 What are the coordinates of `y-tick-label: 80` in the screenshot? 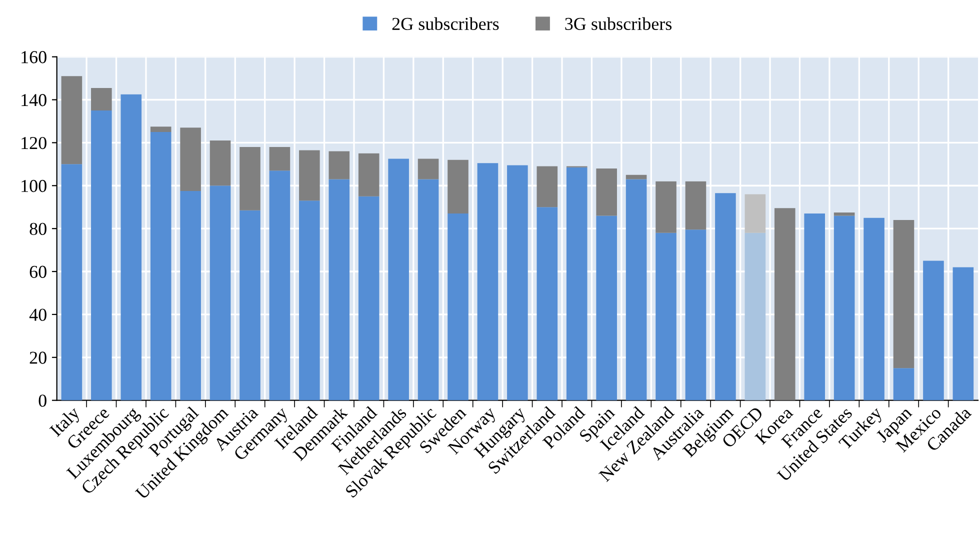 It's located at (38, 229).